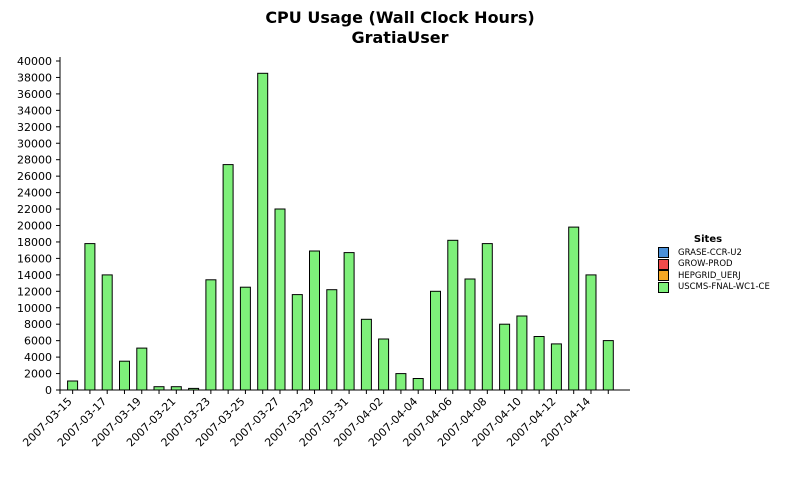  I want to click on y-tick-label: 32000, so click(34, 127).